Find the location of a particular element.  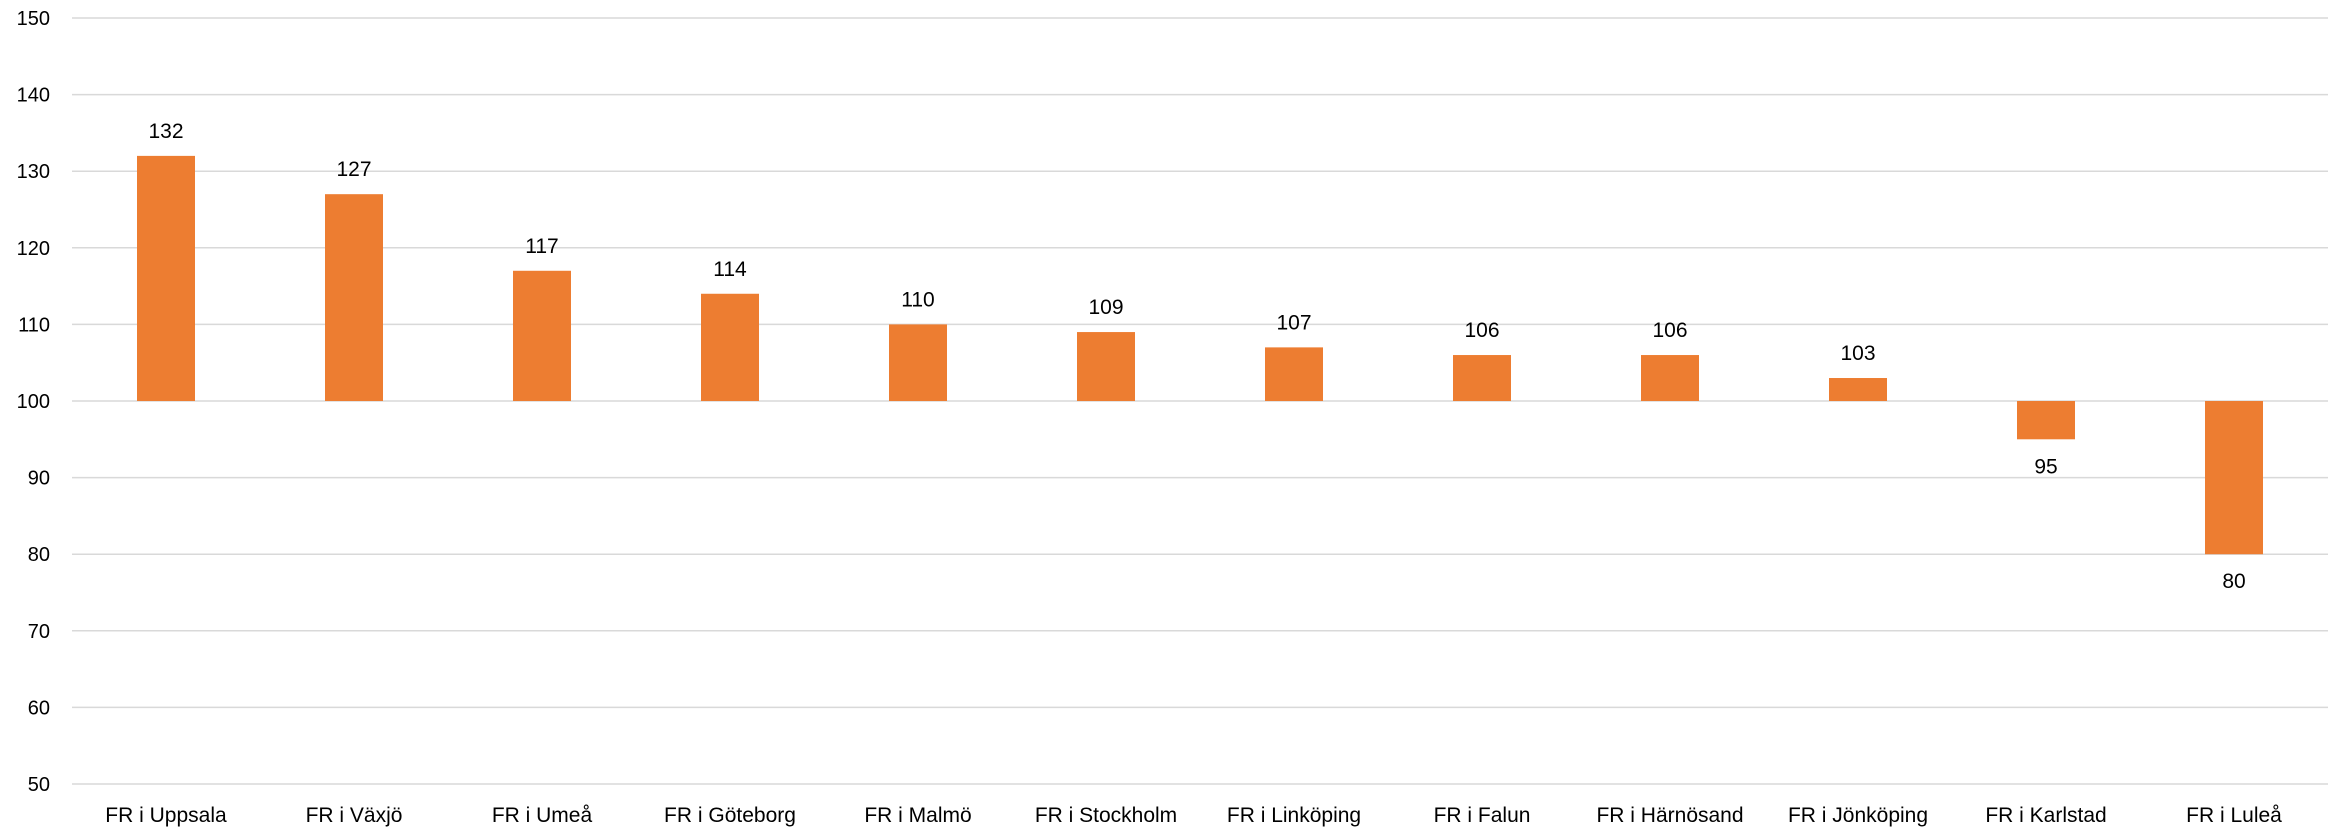

y-tick-label: 130 is located at coordinates (33, 172).